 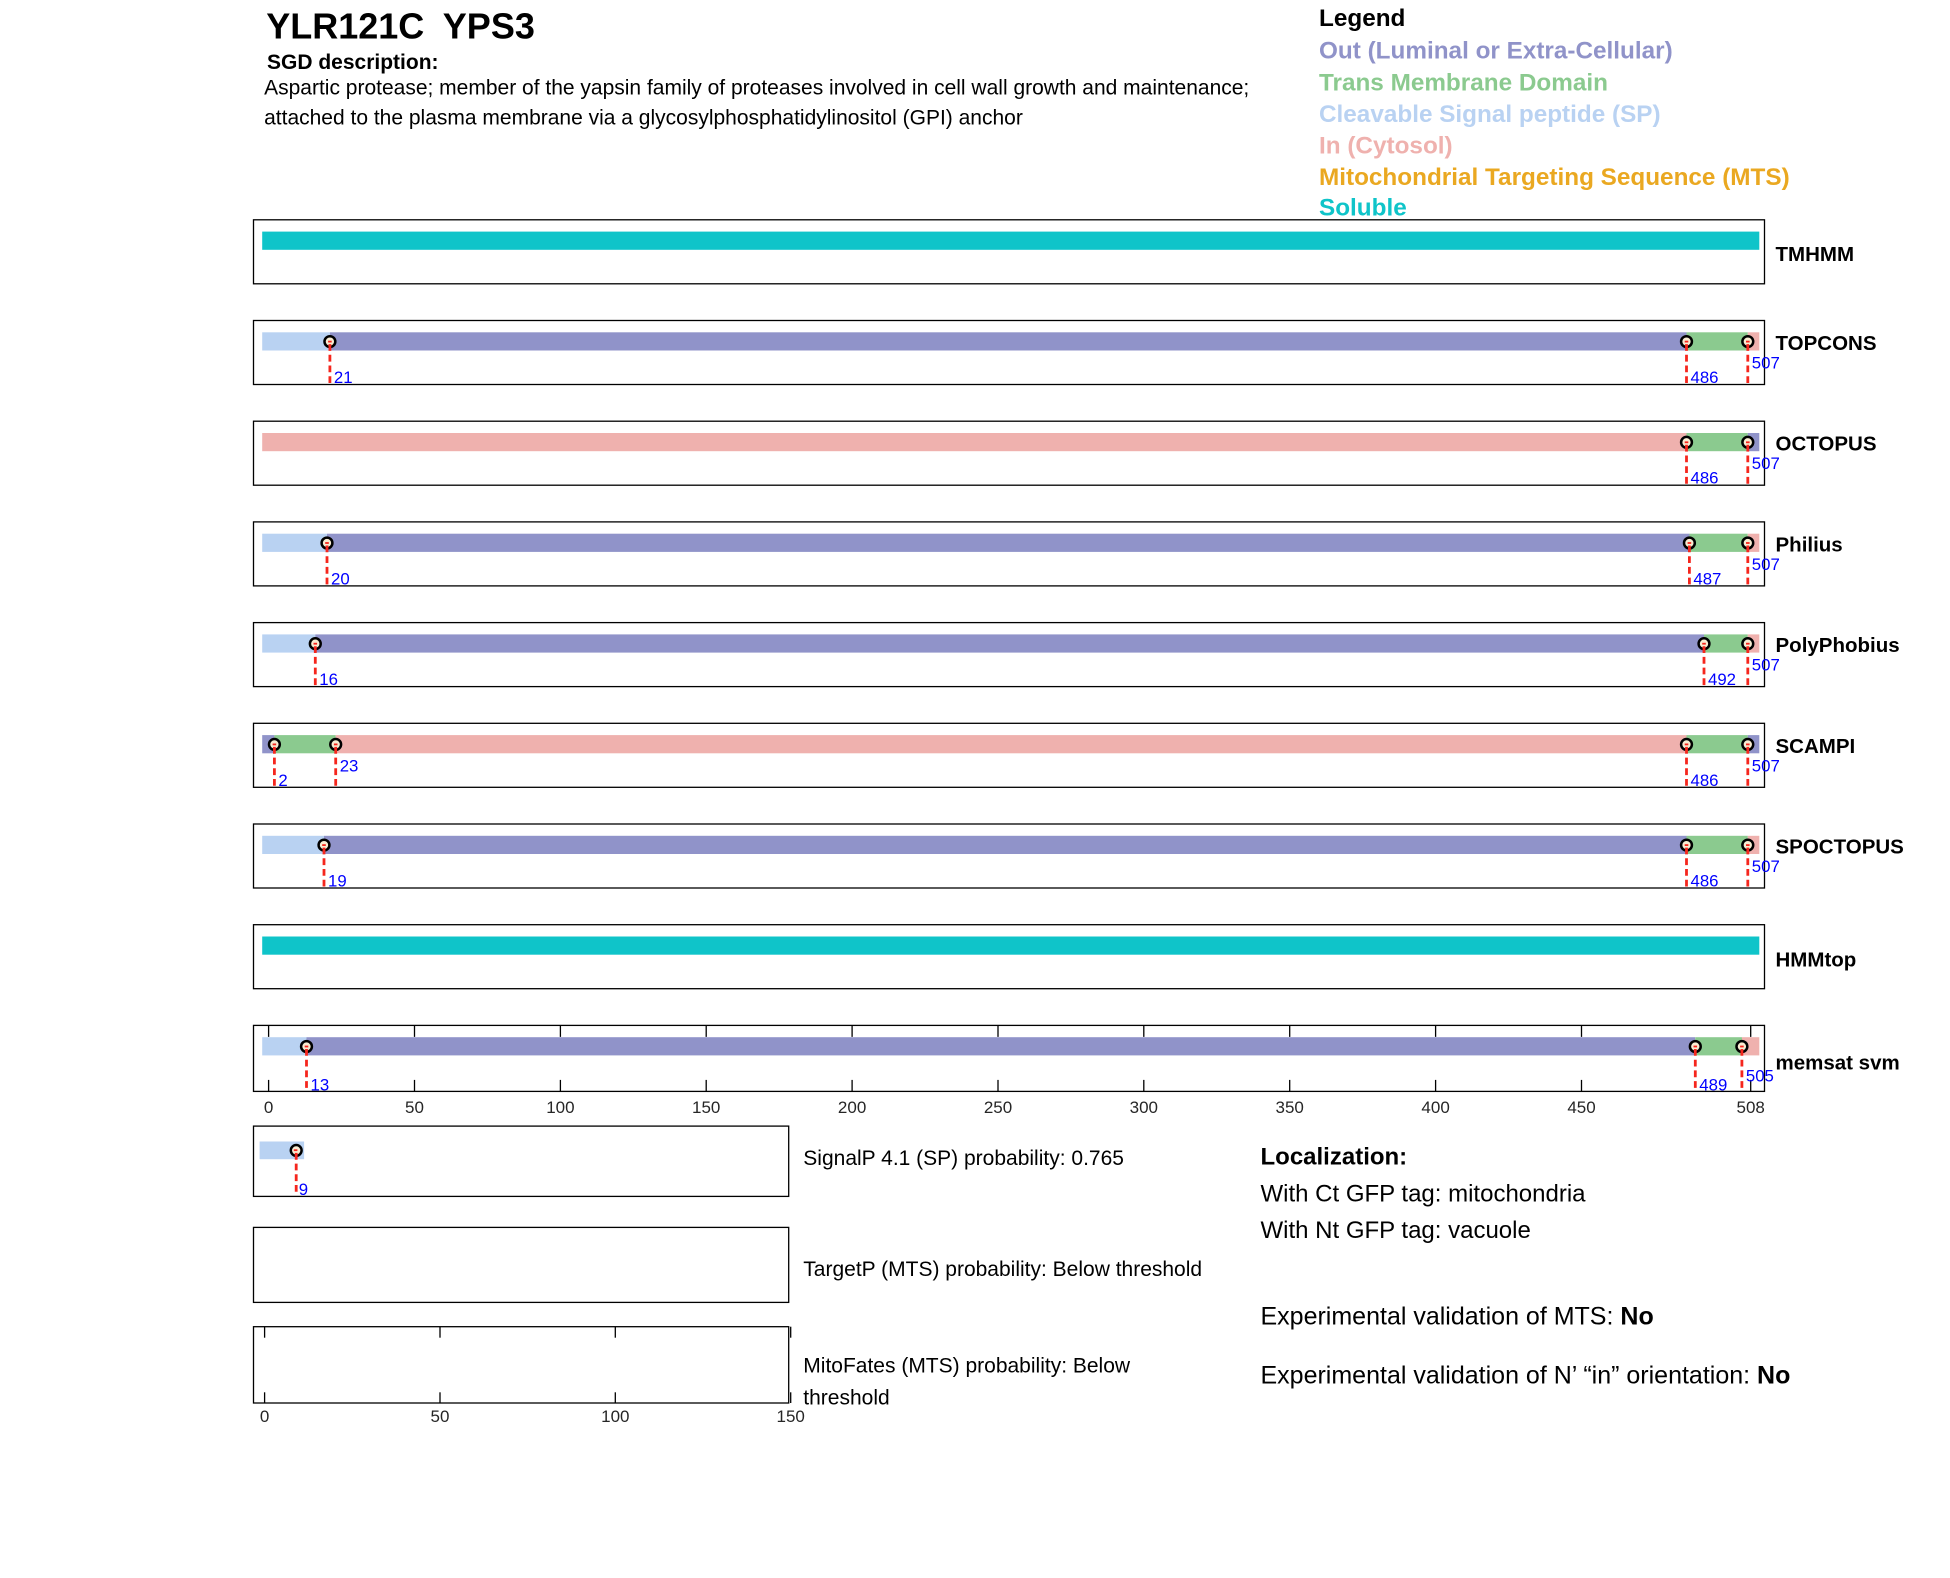 What do you see at coordinates (340, 578) in the screenshot?
I see `svg-text: 20` at bounding box center [340, 578].